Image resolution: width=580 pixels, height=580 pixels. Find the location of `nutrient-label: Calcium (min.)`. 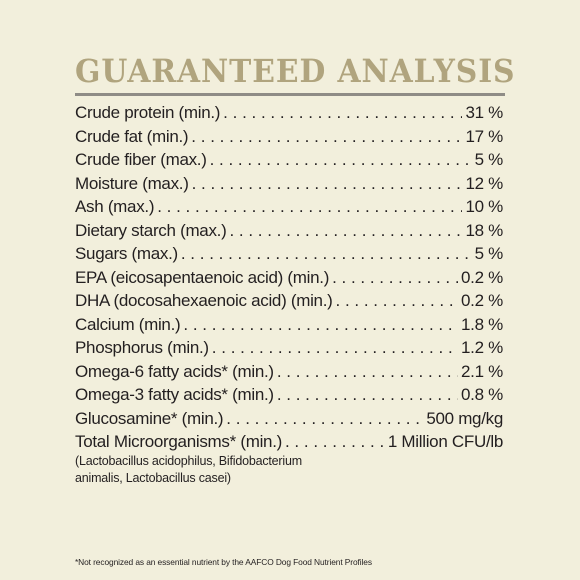

nutrient-label: Calcium (min.) is located at coordinates (128, 324).